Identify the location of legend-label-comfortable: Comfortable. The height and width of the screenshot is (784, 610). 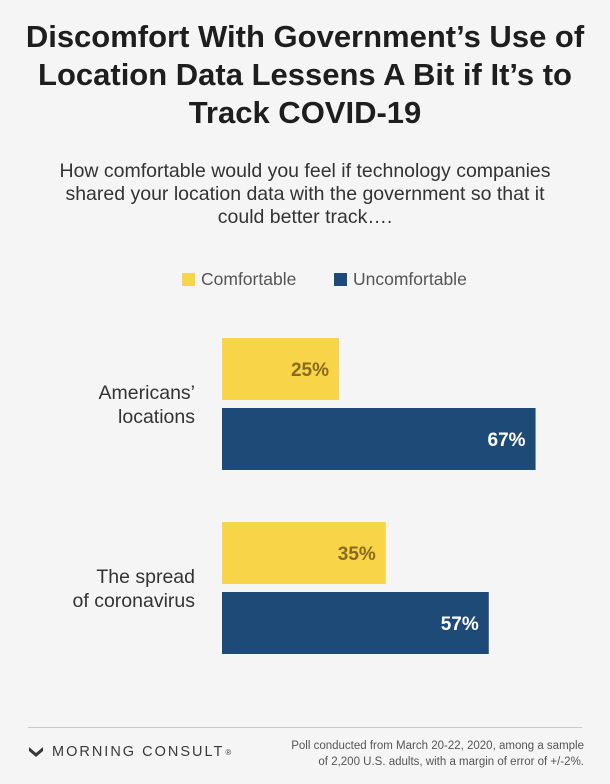
(249, 279).